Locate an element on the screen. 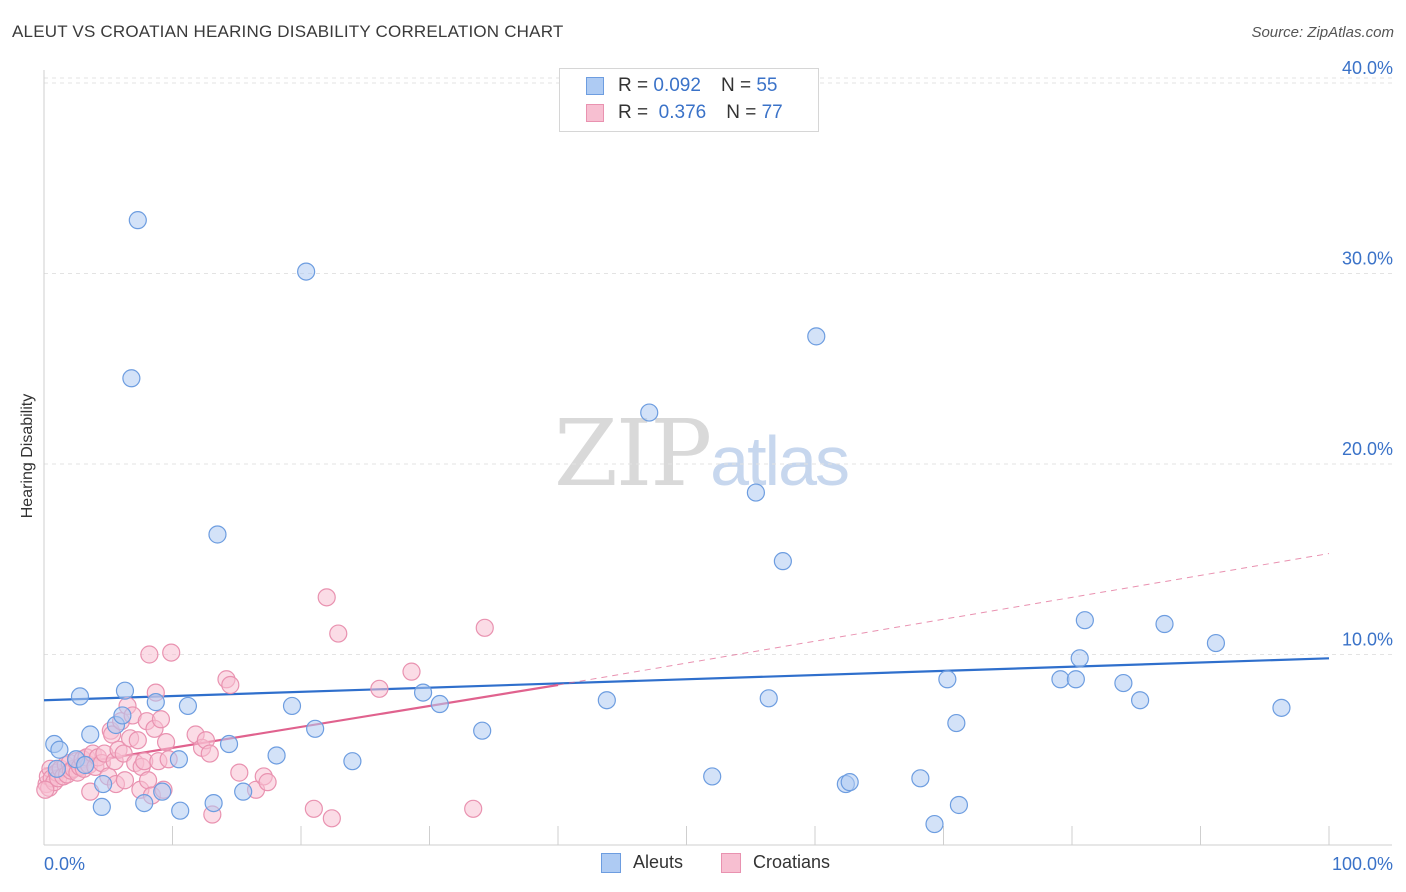 The height and width of the screenshot is (892, 1406). y-tick-label: 30.0% is located at coordinates (1367, 259).